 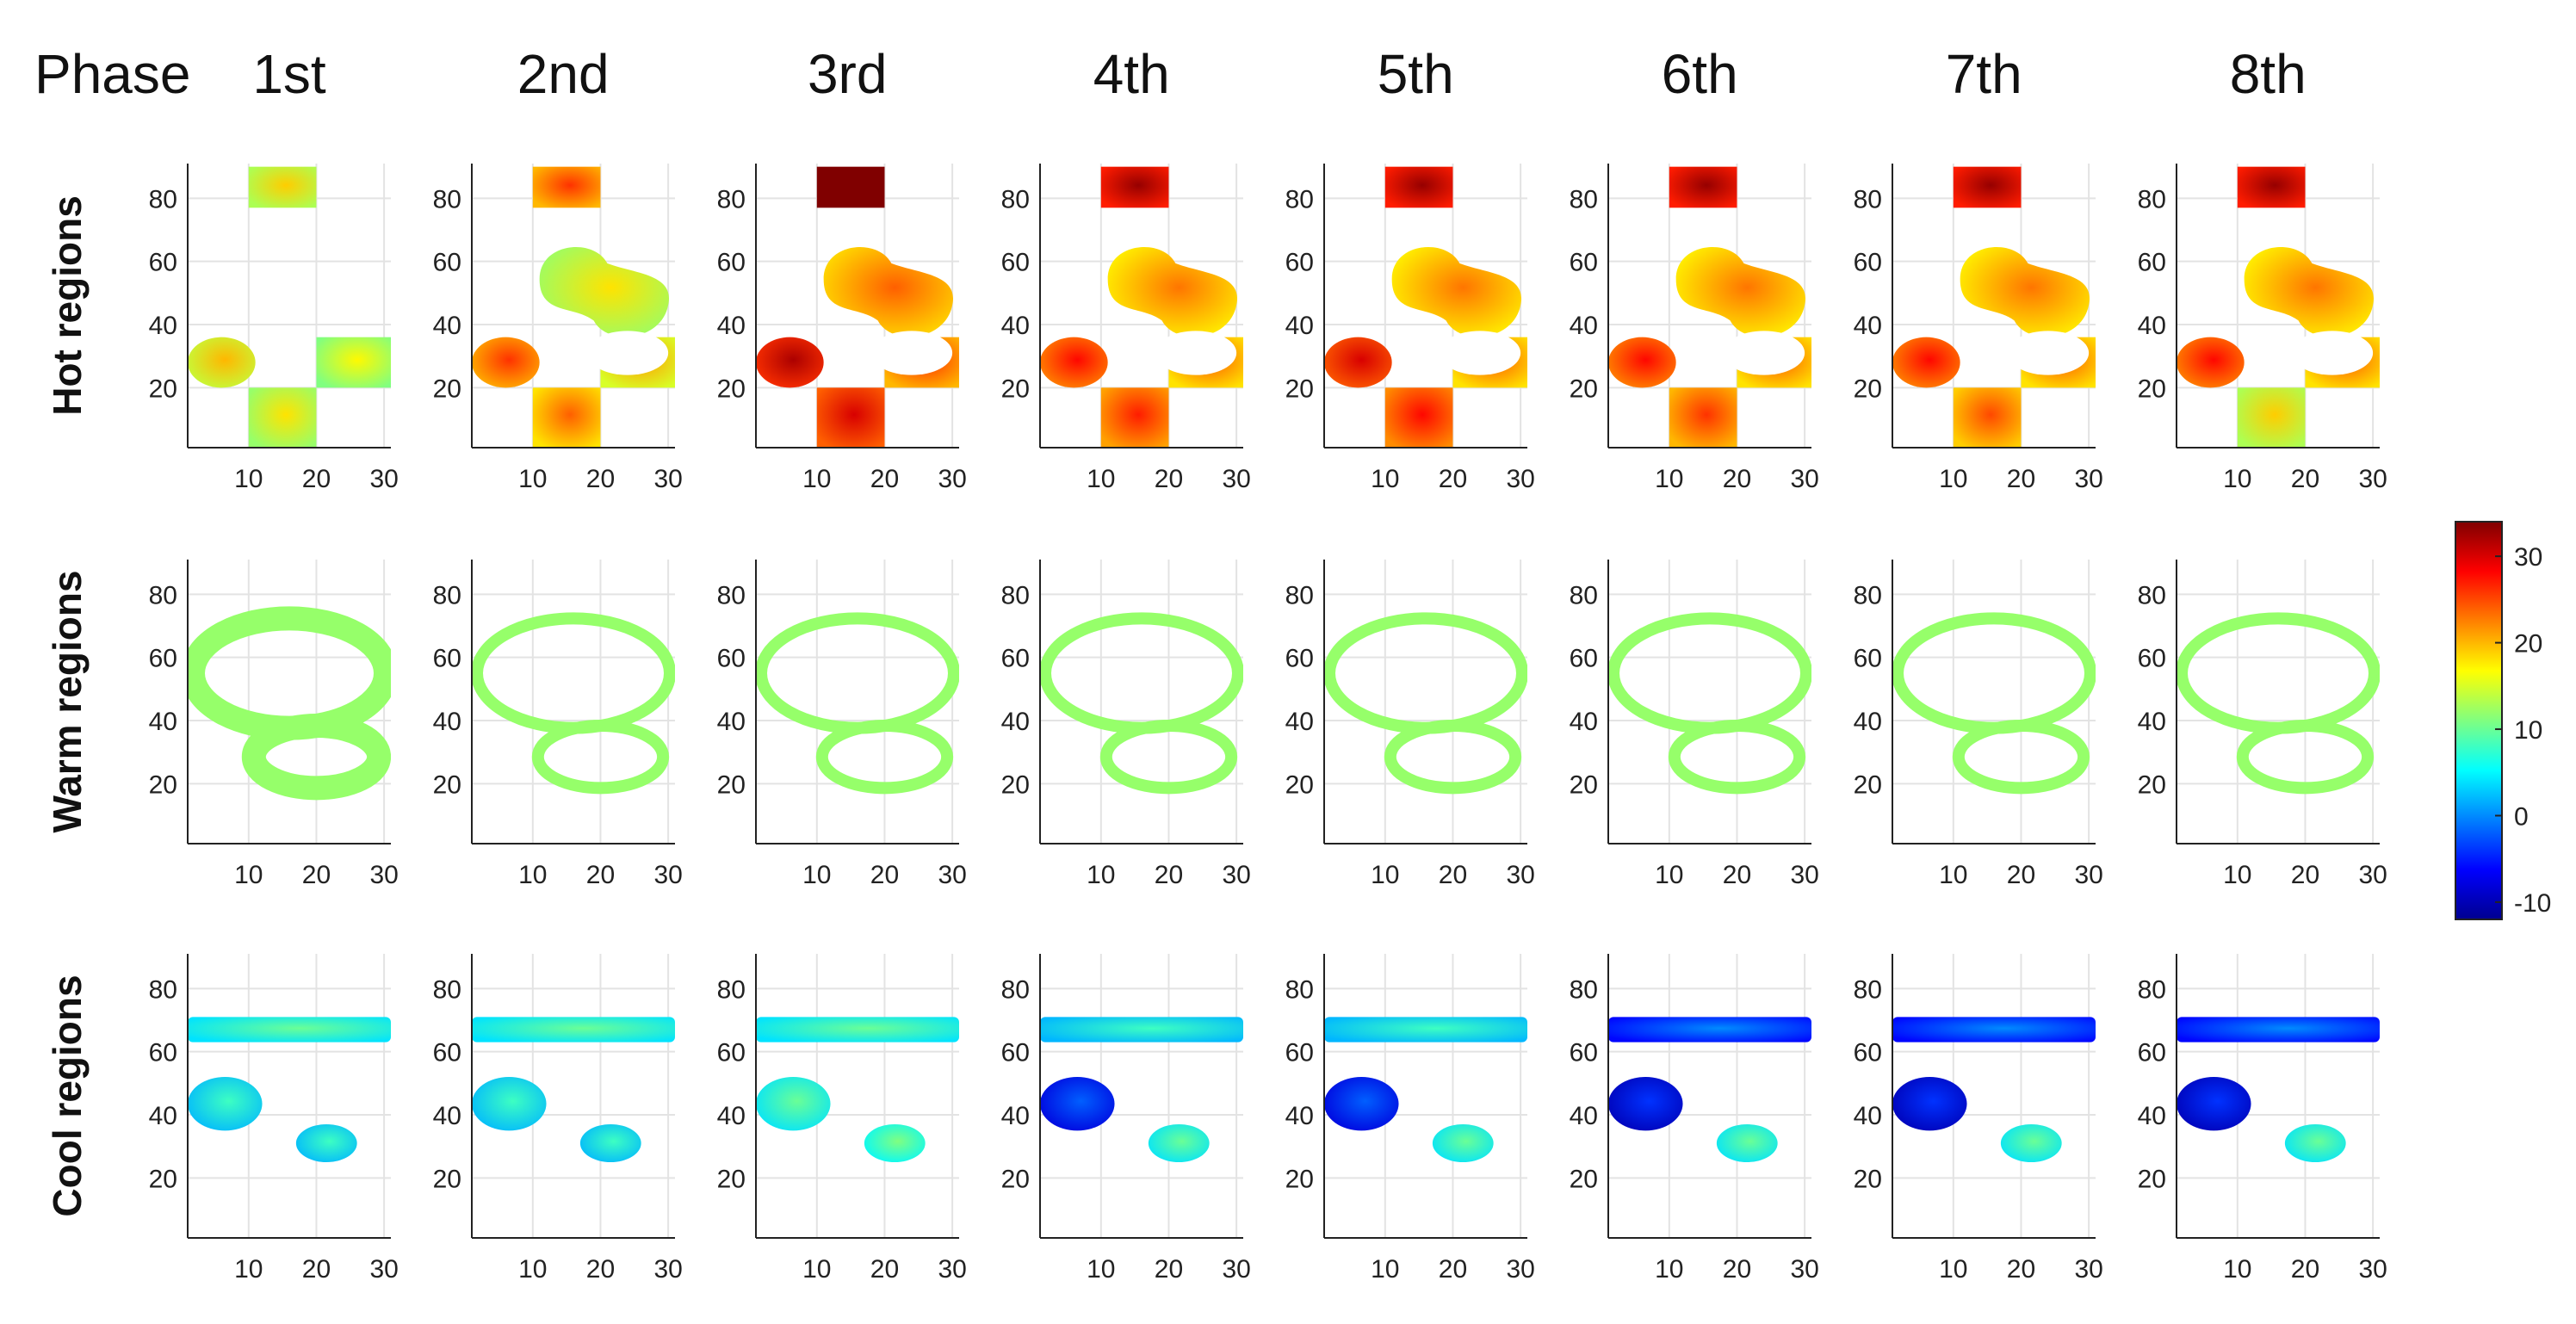 What do you see at coordinates (282, 187) in the screenshot?
I see `region-hot-top-box-1st` at bounding box center [282, 187].